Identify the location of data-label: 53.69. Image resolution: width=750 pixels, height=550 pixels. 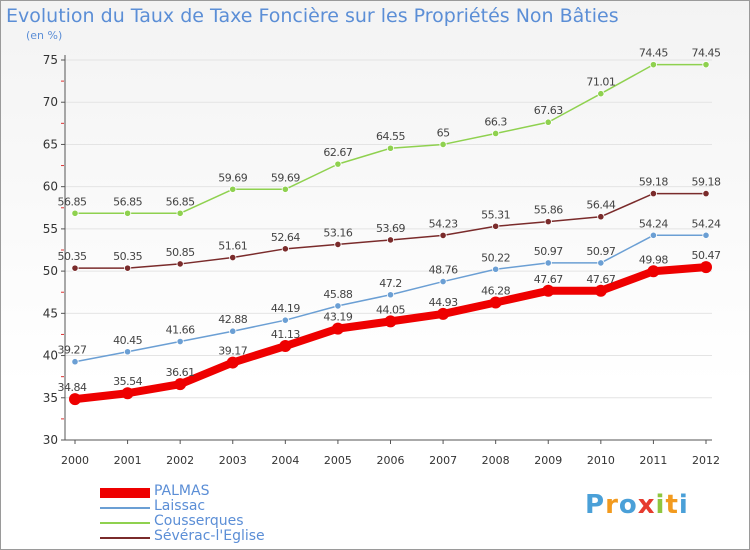
(390, 228).